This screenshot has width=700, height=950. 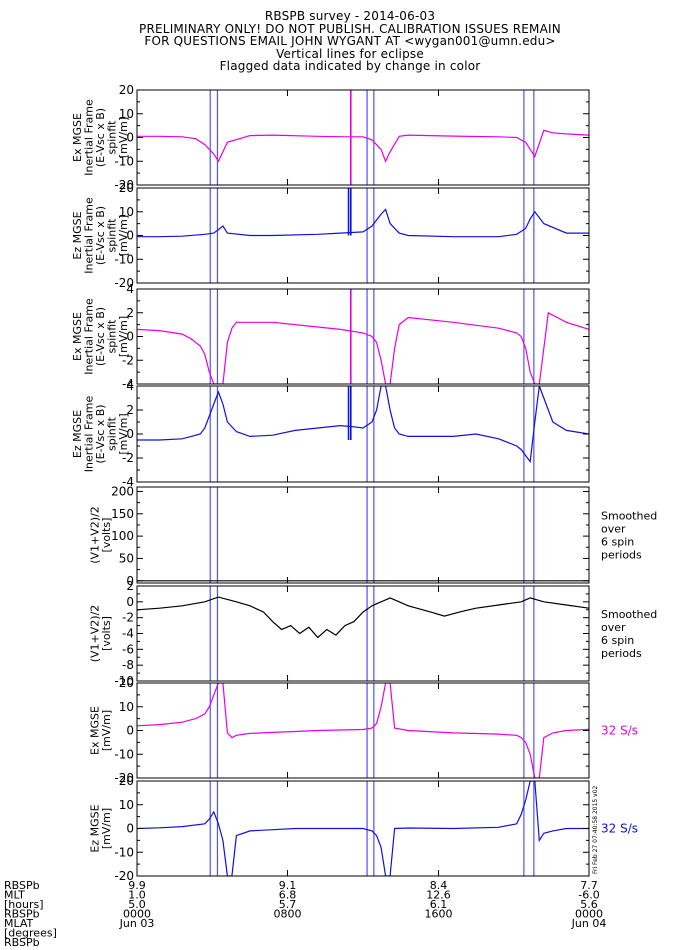 What do you see at coordinates (589, 914) in the screenshot?
I see `x-tick-label: 0000` at bounding box center [589, 914].